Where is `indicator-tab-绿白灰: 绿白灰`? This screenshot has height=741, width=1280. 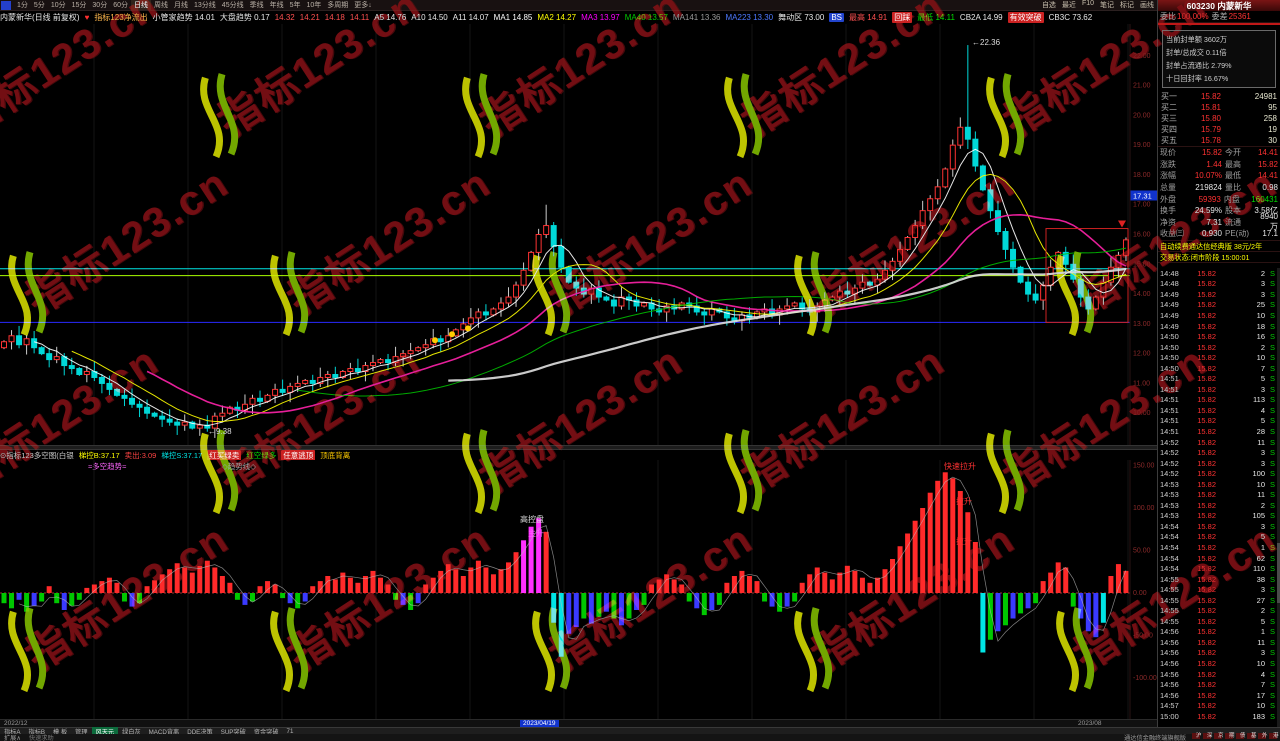 indicator-tab-绿白灰: 绿白灰 is located at coordinates (131, 732).